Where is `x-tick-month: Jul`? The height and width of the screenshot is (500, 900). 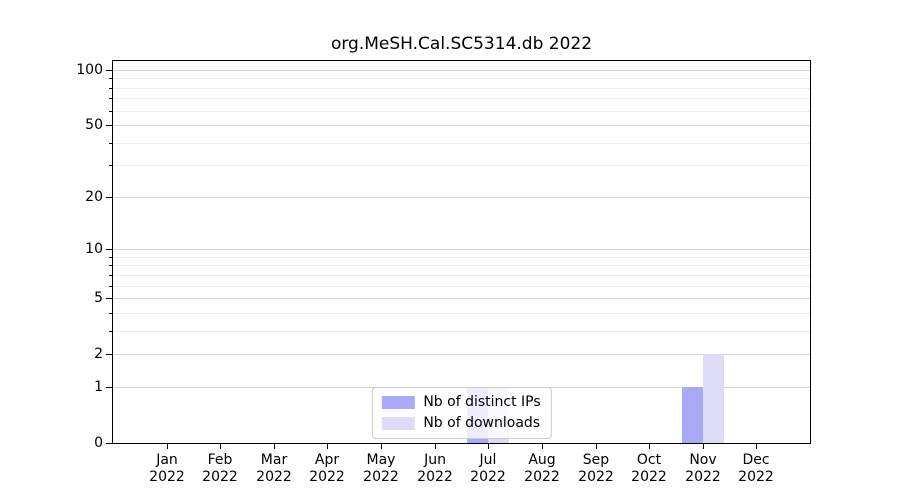 x-tick-month: Jul is located at coordinates (488, 460).